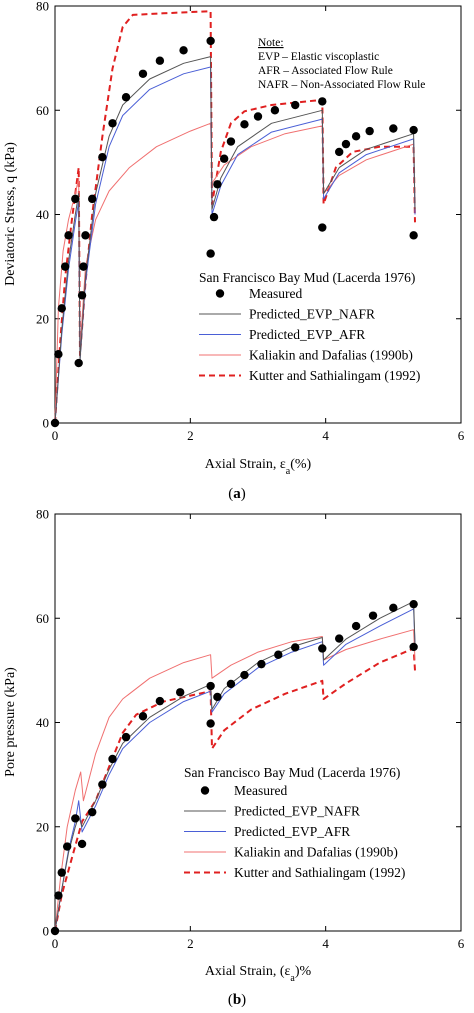 The height and width of the screenshot is (1013, 474). What do you see at coordinates (331, 355) in the screenshot?
I see `legend-entry-label: Kaliakin and Dafalias (1990b)` at bounding box center [331, 355].